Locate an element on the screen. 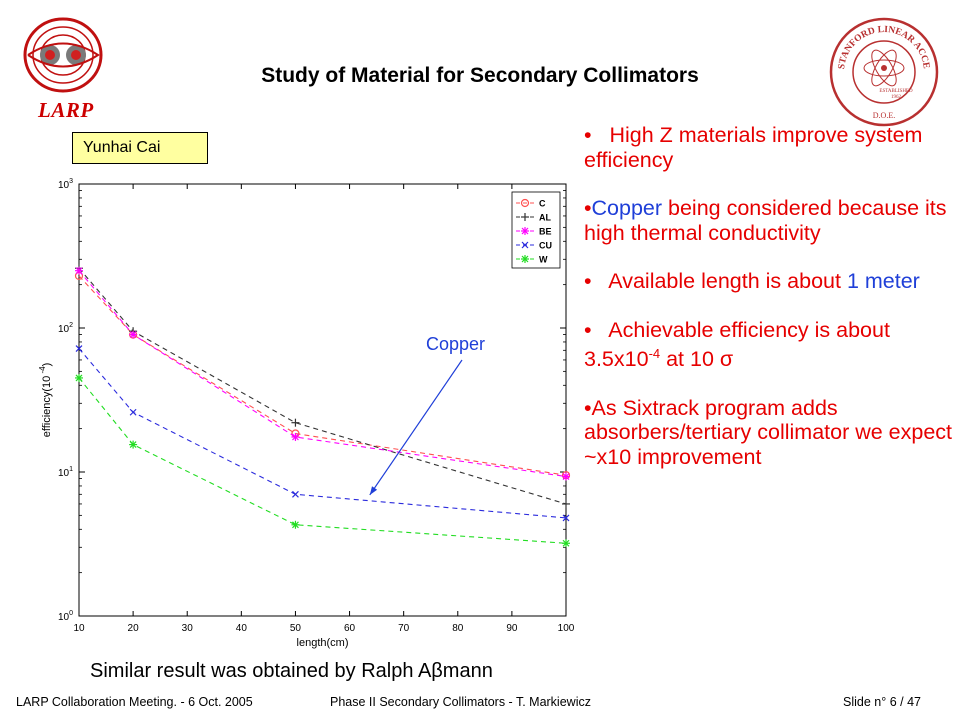 This screenshot has height=720, width=960. series-line-cu is located at coordinates (322, 433).